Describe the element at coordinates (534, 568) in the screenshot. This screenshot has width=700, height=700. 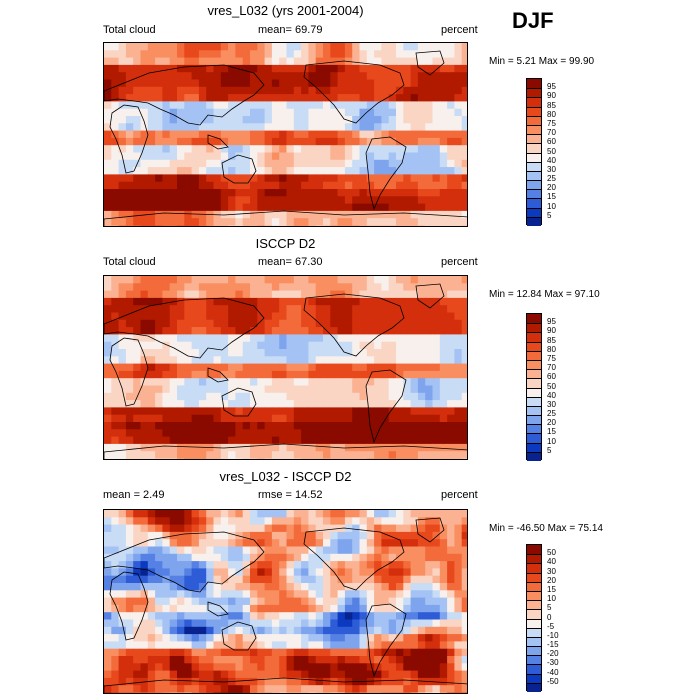
I see `colorbar-swatch` at that location.